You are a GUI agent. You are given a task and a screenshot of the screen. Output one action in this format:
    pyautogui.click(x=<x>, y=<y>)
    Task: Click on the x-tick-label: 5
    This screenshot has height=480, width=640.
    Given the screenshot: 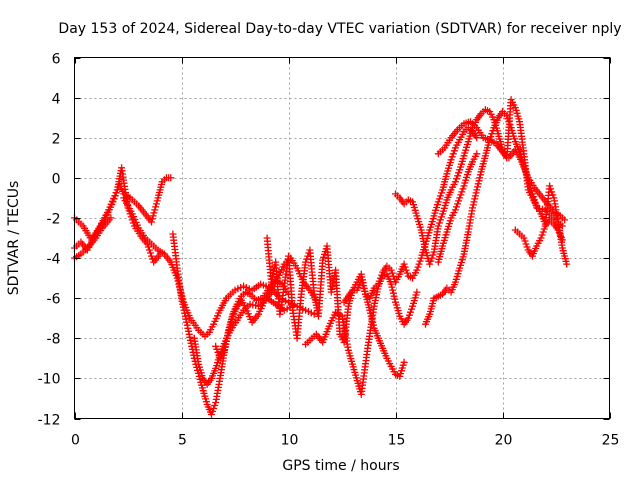 What is the action you would take?
    pyautogui.click(x=182, y=441)
    